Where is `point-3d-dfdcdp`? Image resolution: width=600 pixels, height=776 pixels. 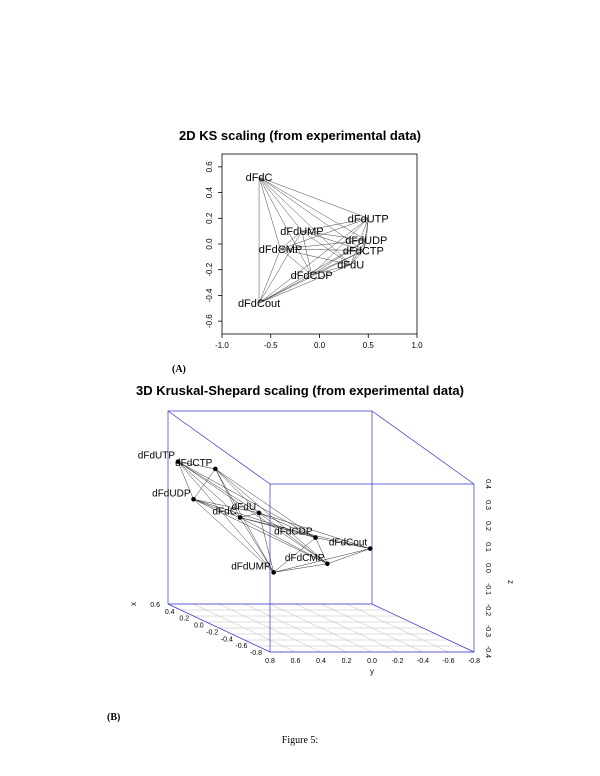
point-3d-dfdcdp is located at coordinates (315, 537).